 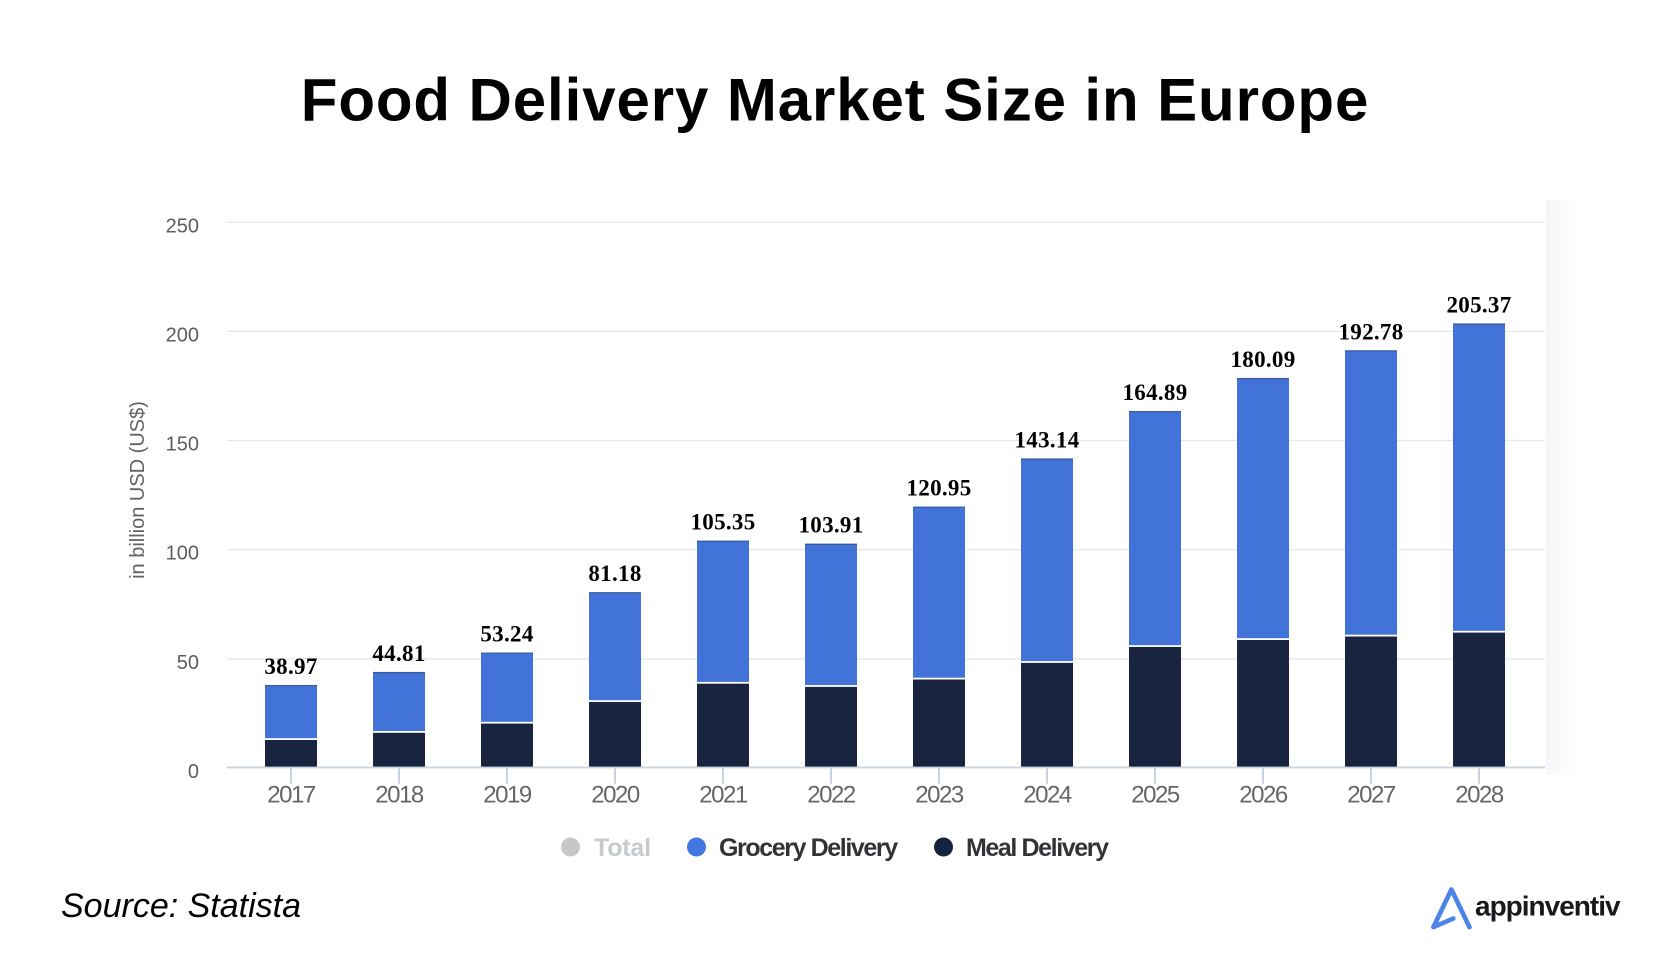 I want to click on svg-text: 200, so click(x=182, y=335).